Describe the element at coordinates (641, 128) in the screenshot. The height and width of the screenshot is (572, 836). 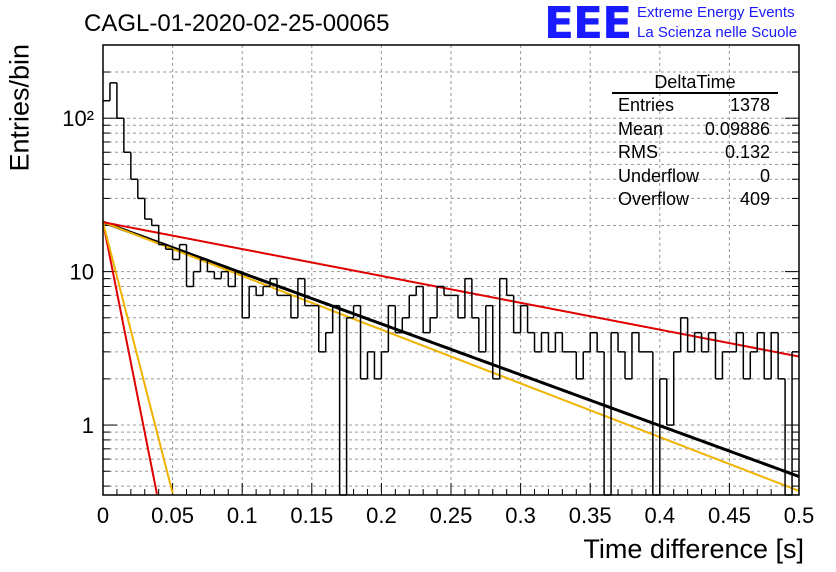
I see `stats-label: Mean` at that location.